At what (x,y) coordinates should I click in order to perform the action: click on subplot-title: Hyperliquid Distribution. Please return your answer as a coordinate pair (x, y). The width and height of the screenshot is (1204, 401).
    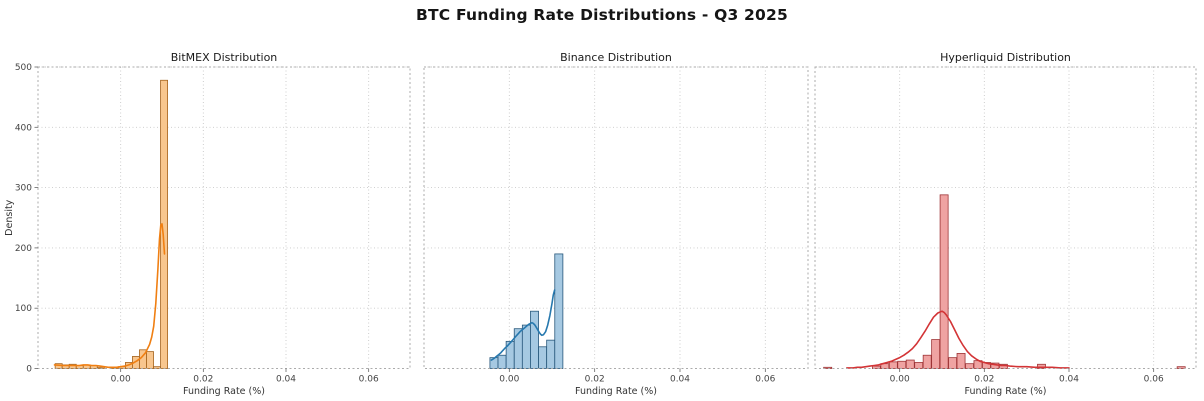
    Looking at the image, I should click on (1005, 57).